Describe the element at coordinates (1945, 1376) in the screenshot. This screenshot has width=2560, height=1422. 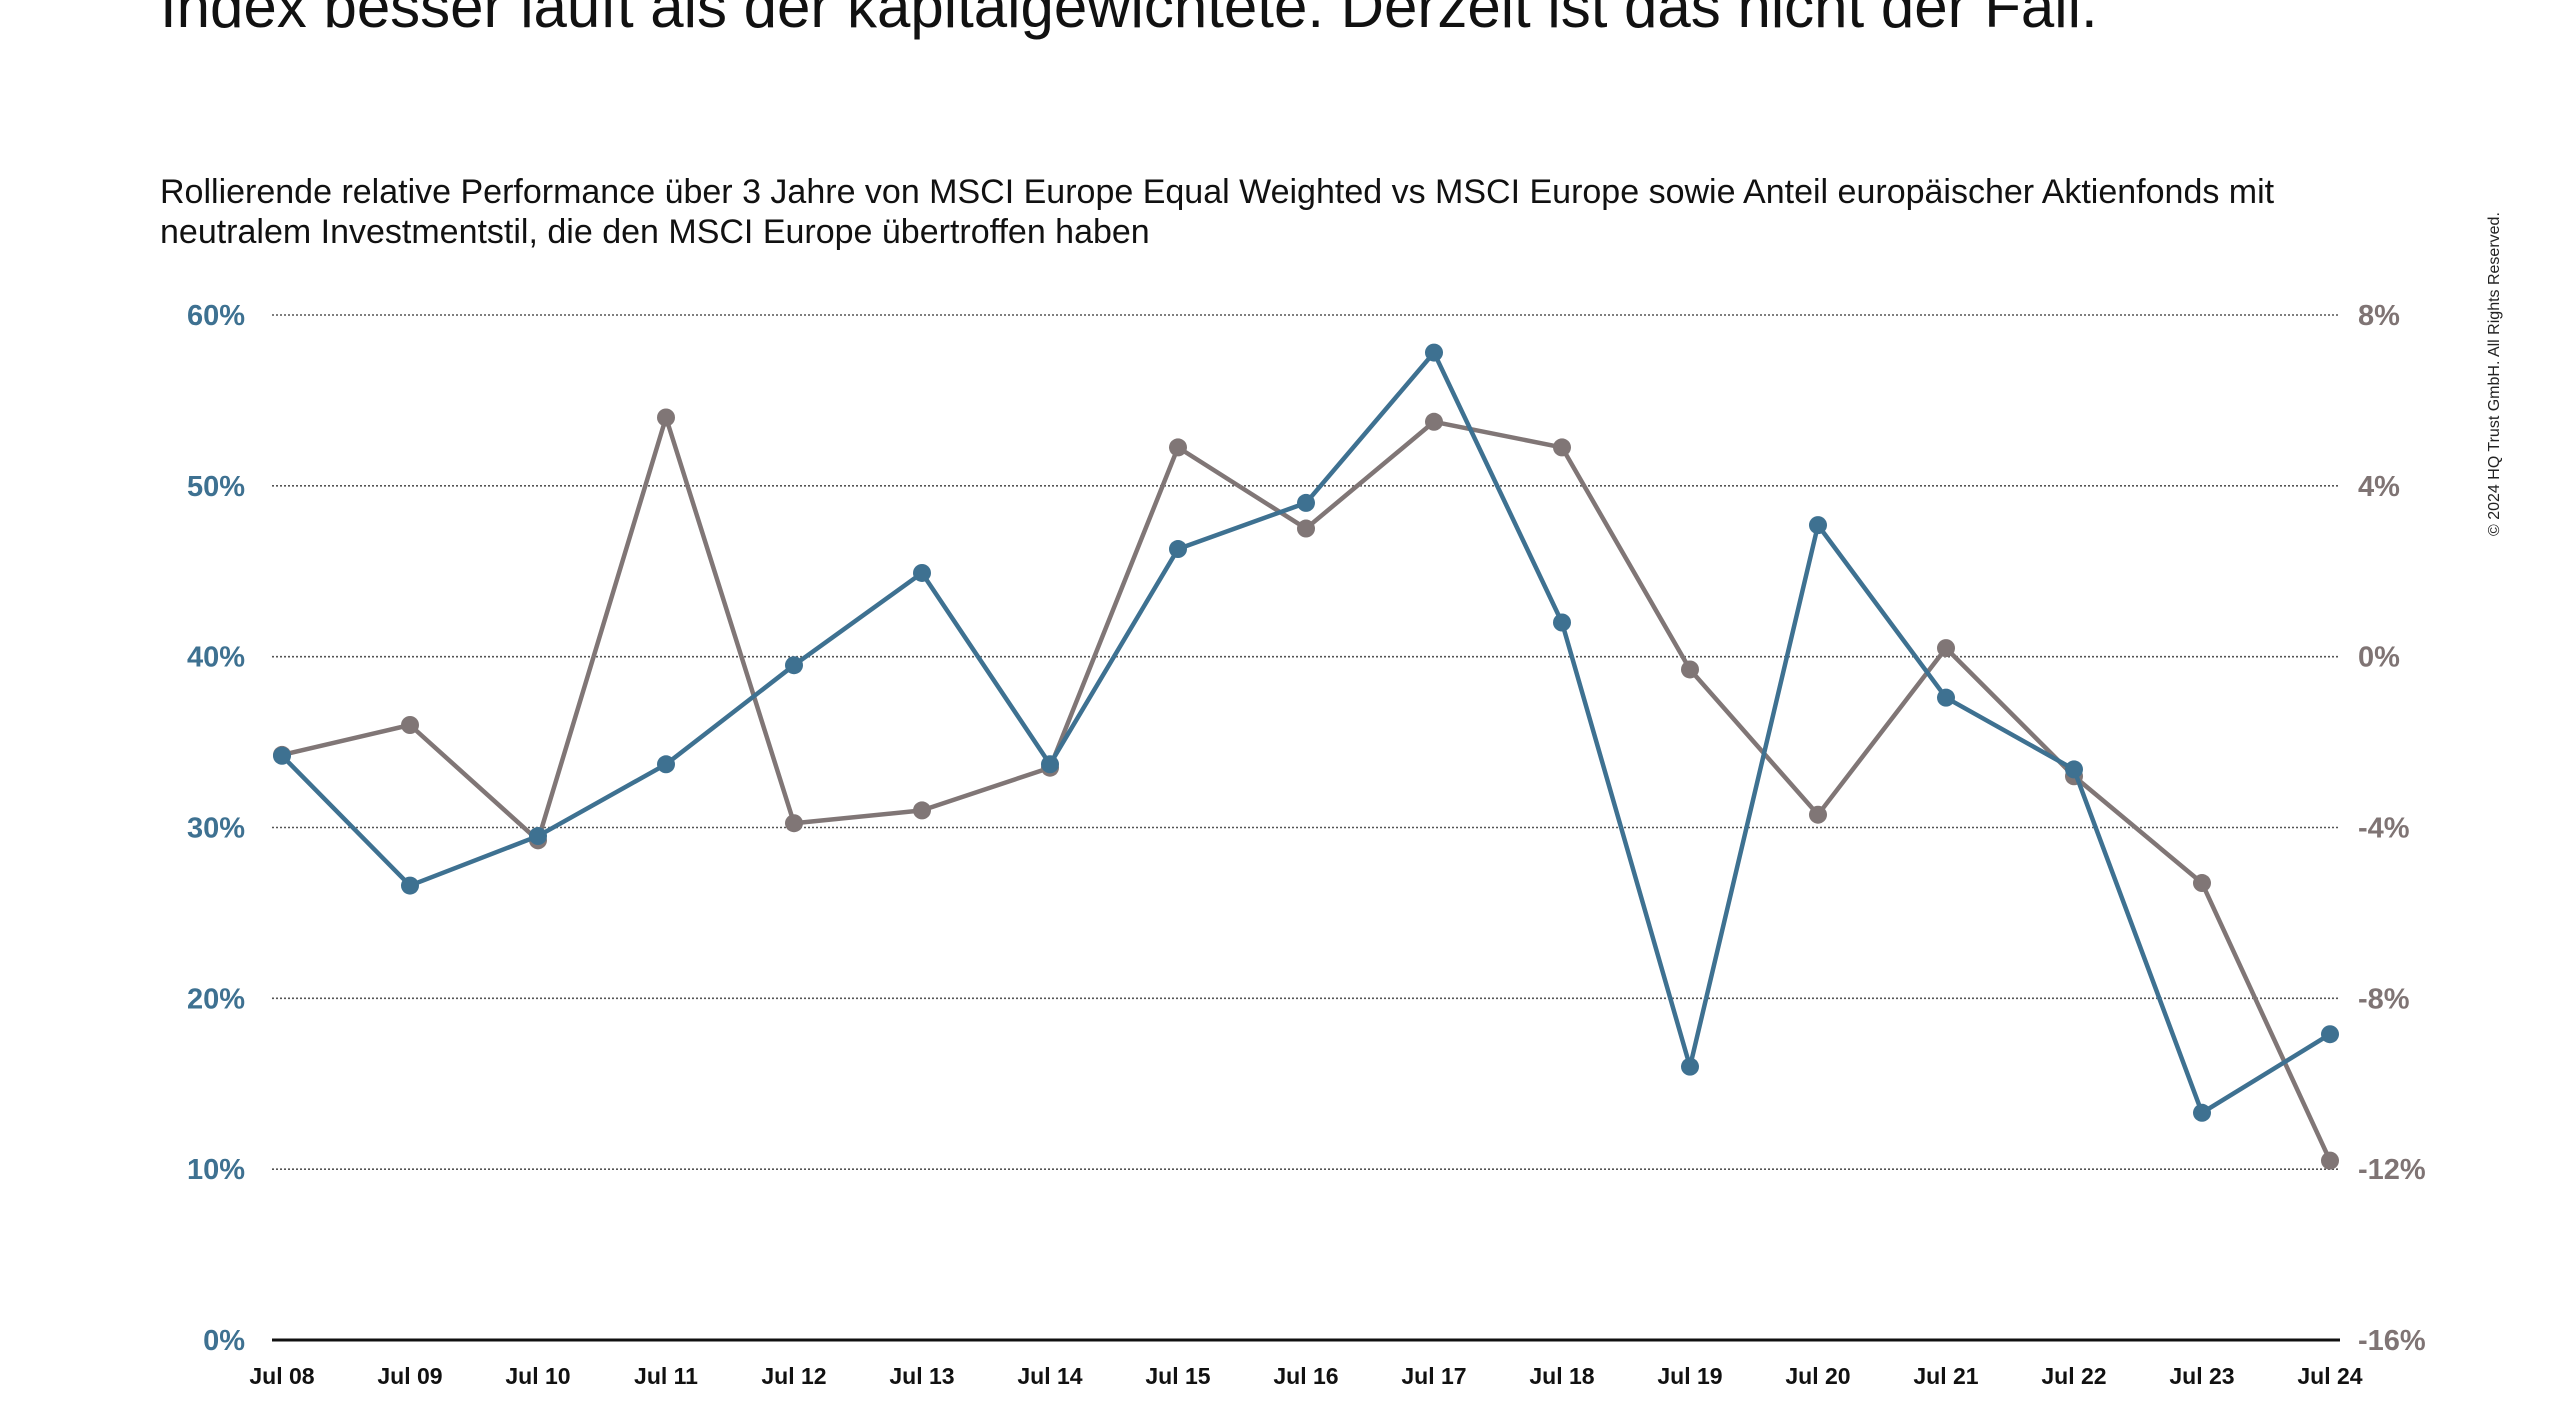
I see `x-tick-label: Jul 21` at that location.